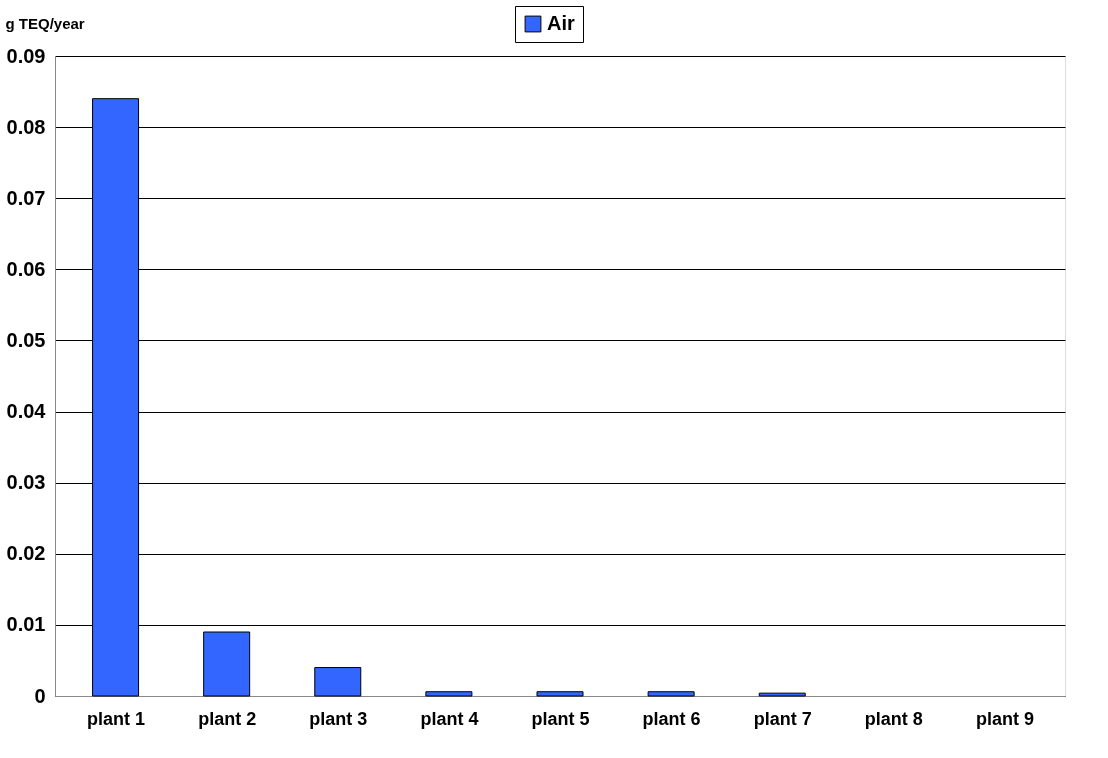 The height and width of the screenshot is (758, 1108). What do you see at coordinates (45, 23) in the screenshot?
I see `y-axis-title: g TEQ/year` at bounding box center [45, 23].